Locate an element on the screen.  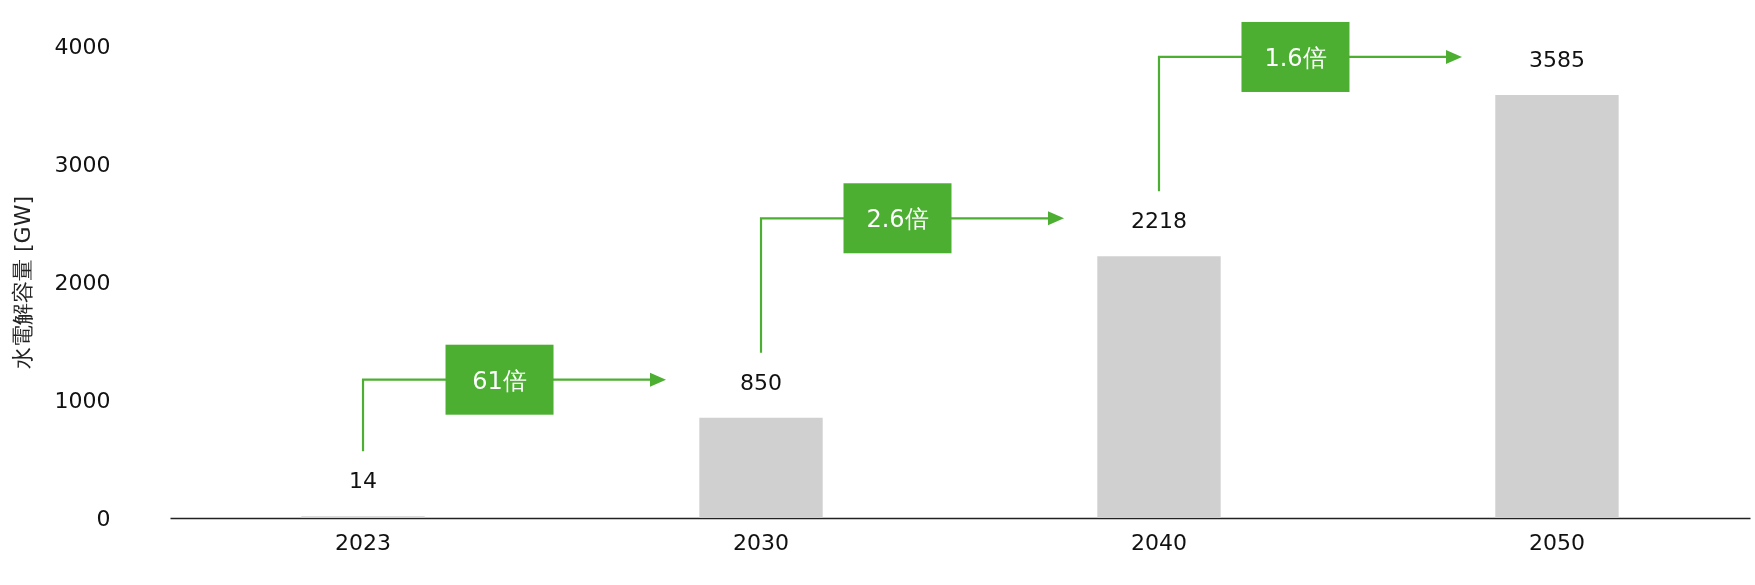
y-tick-label: 4000 is located at coordinates (82, 46).